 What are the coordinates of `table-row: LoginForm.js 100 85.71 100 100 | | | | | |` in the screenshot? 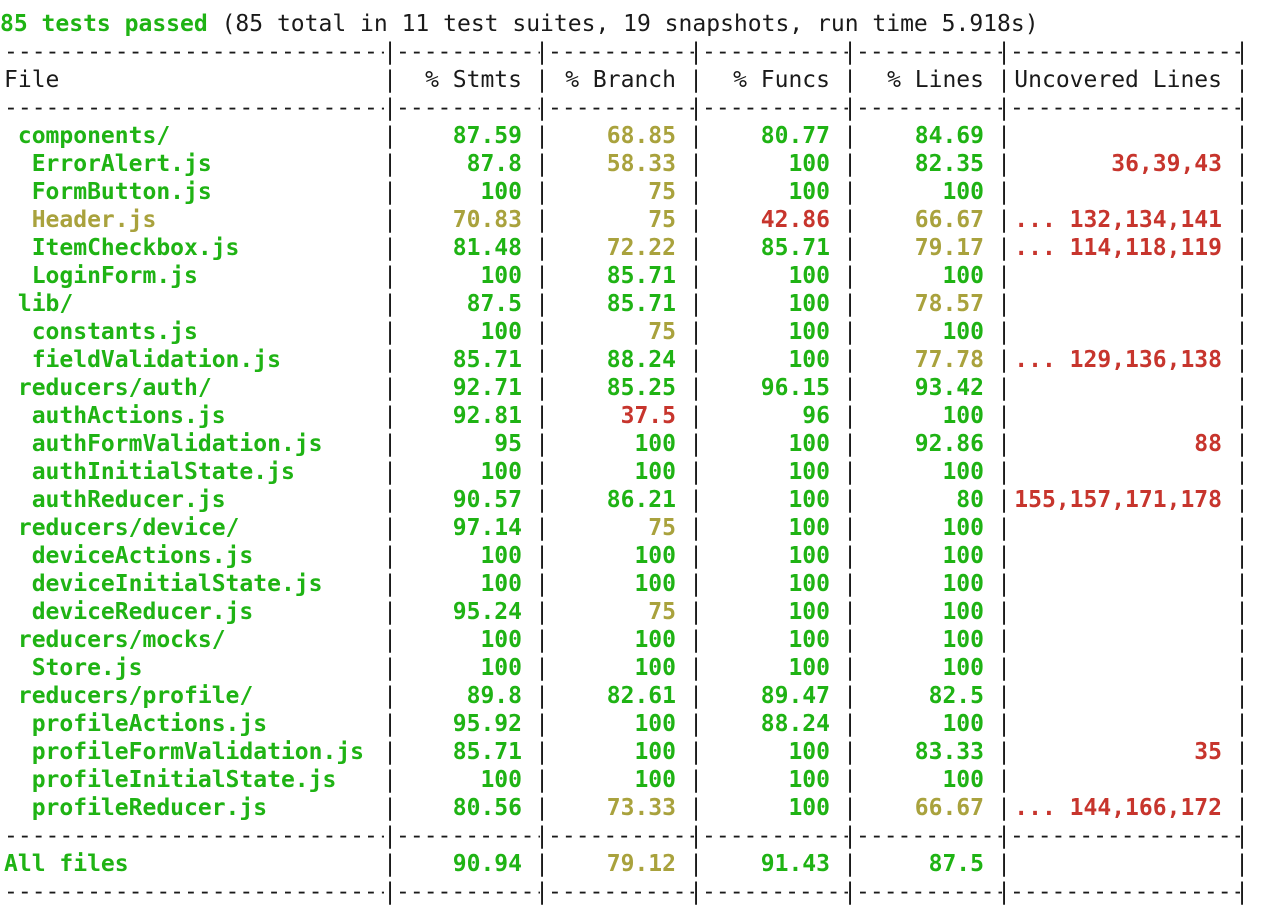 It's located at (638, 276).